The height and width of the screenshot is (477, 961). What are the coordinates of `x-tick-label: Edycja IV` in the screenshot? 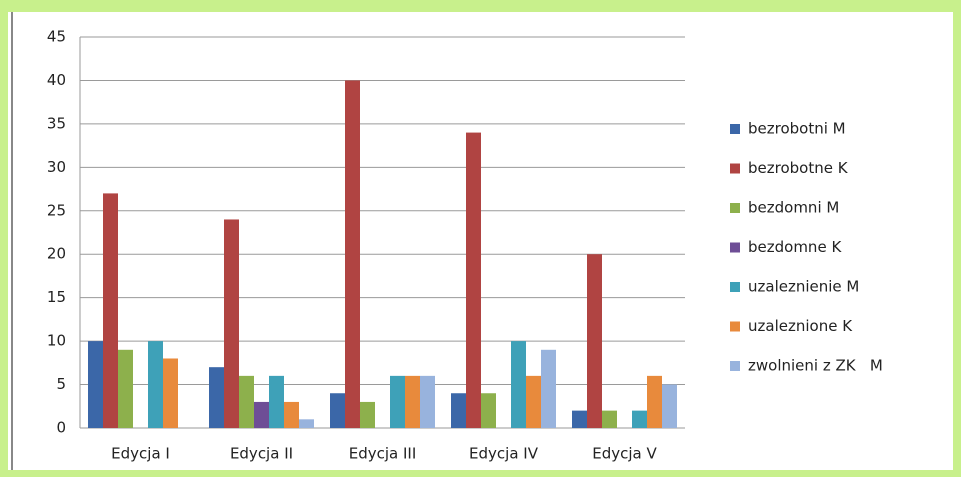 It's located at (504, 454).